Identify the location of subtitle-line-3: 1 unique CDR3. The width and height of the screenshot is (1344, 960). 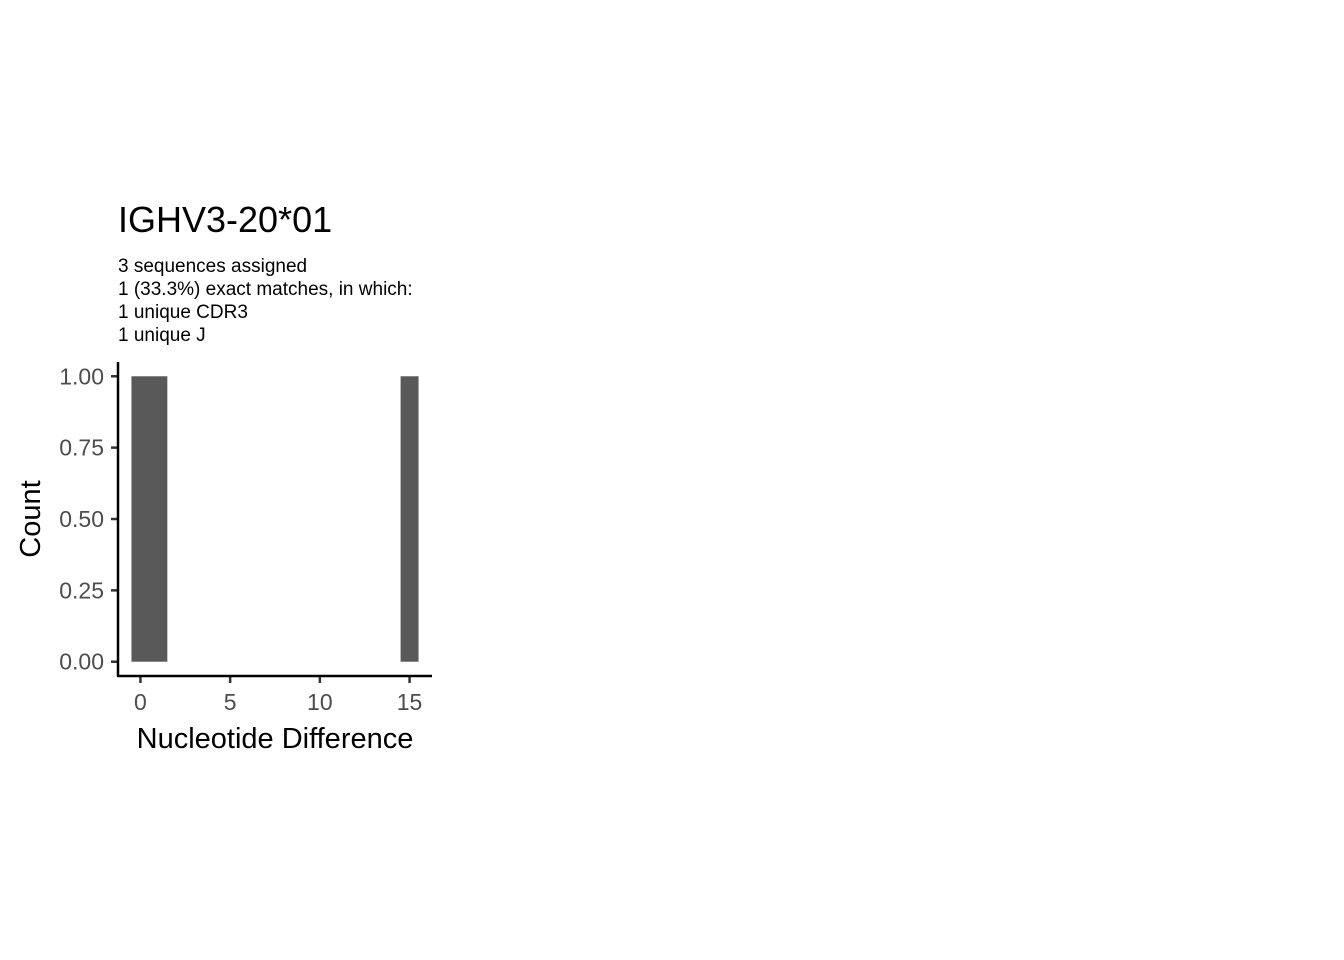
(183, 312).